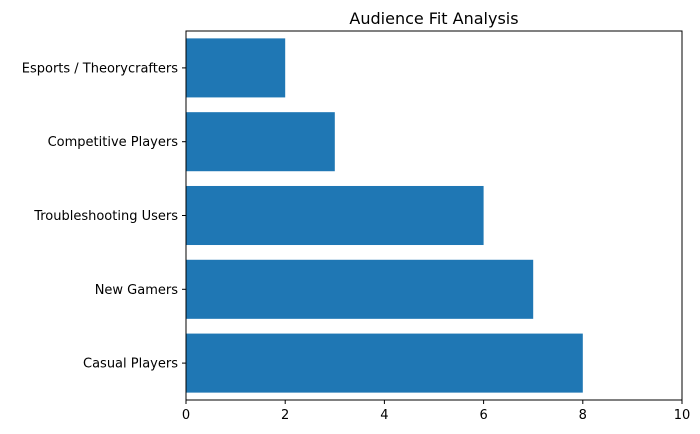  What do you see at coordinates (285, 415) in the screenshot?
I see `x-tick-label: 2` at bounding box center [285, 415].